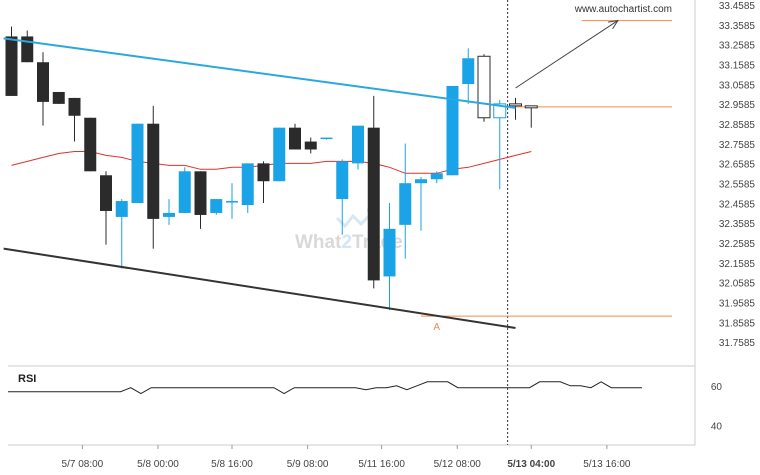 Image resolution: width=760 pixels, height=475 pixels. What do you see at coordinates (308, 464) in the screenshot?
I see `x-tick-label: 5/9 08:00` at bounding box center [308, 464].